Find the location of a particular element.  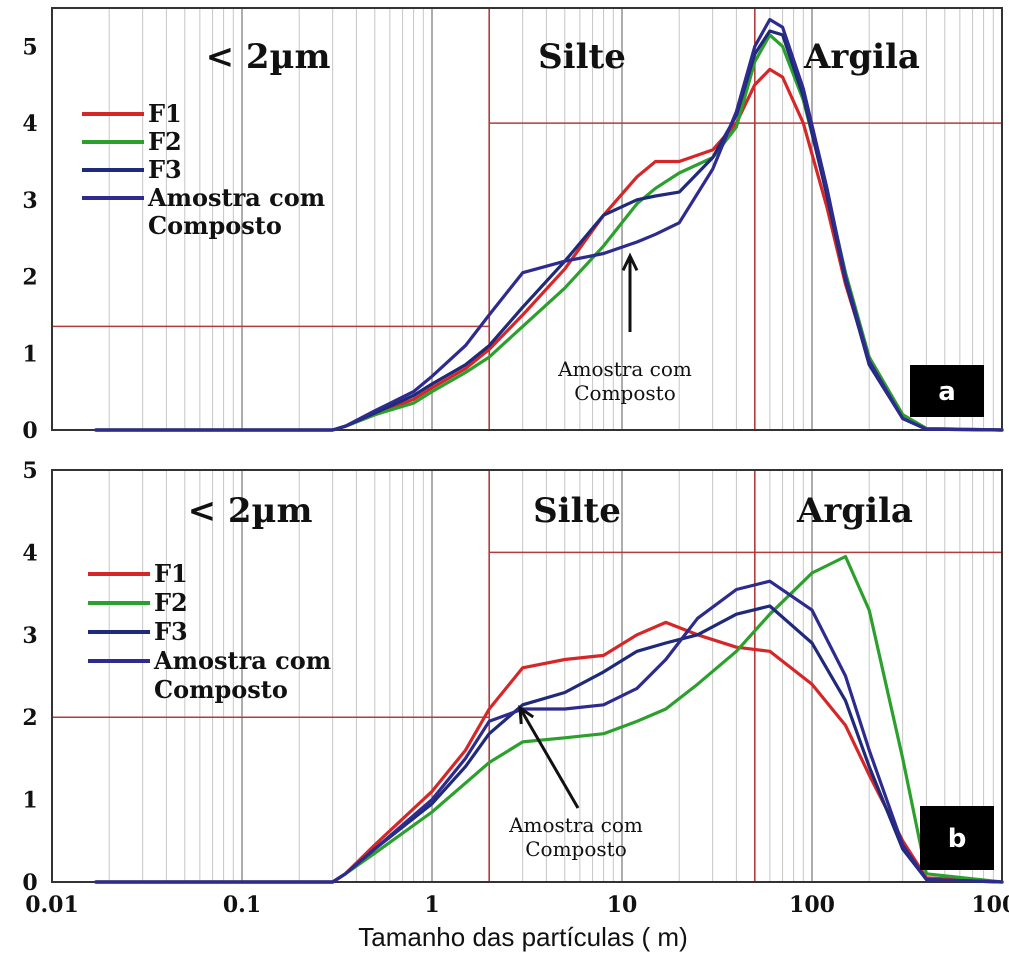

x-tick-label: 1000 is located at coordinates (990, 905).